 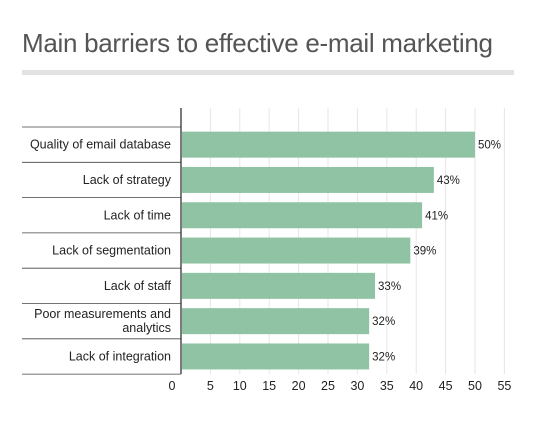 What do you see at coordinates (446, 386) in the screenshot?
I see `x-tick-label: 45` at bounding box center [446, 386].